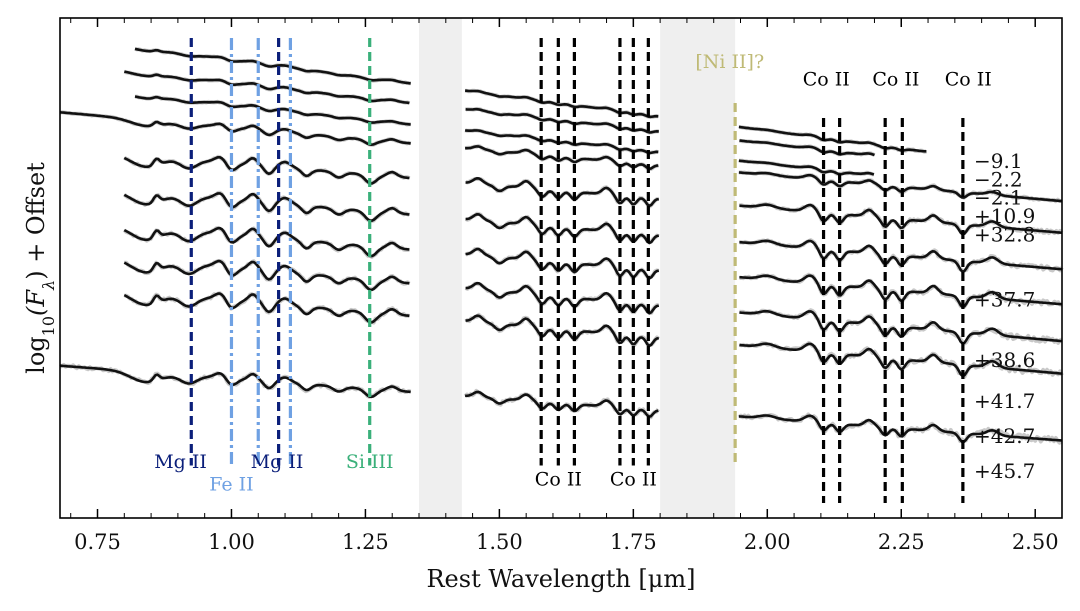  I want to click on line-label-3: Si III, so click(370, 462).